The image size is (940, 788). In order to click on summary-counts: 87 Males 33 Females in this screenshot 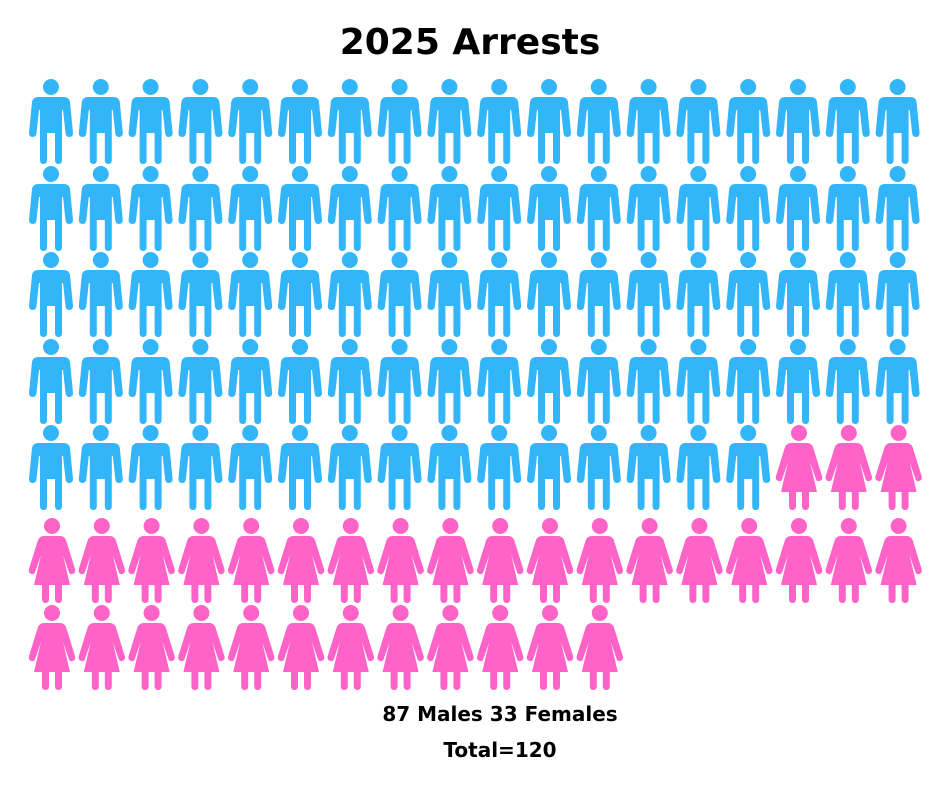, I will do `click(500, 714)`.